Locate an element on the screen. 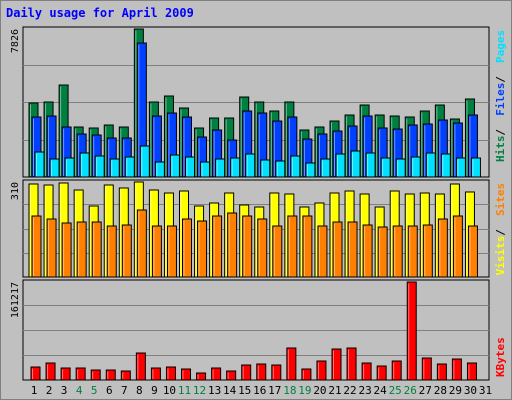 The height and width of the screenshot is (400, 512). day-label-2: 2 is located at coordinates (49, 390).